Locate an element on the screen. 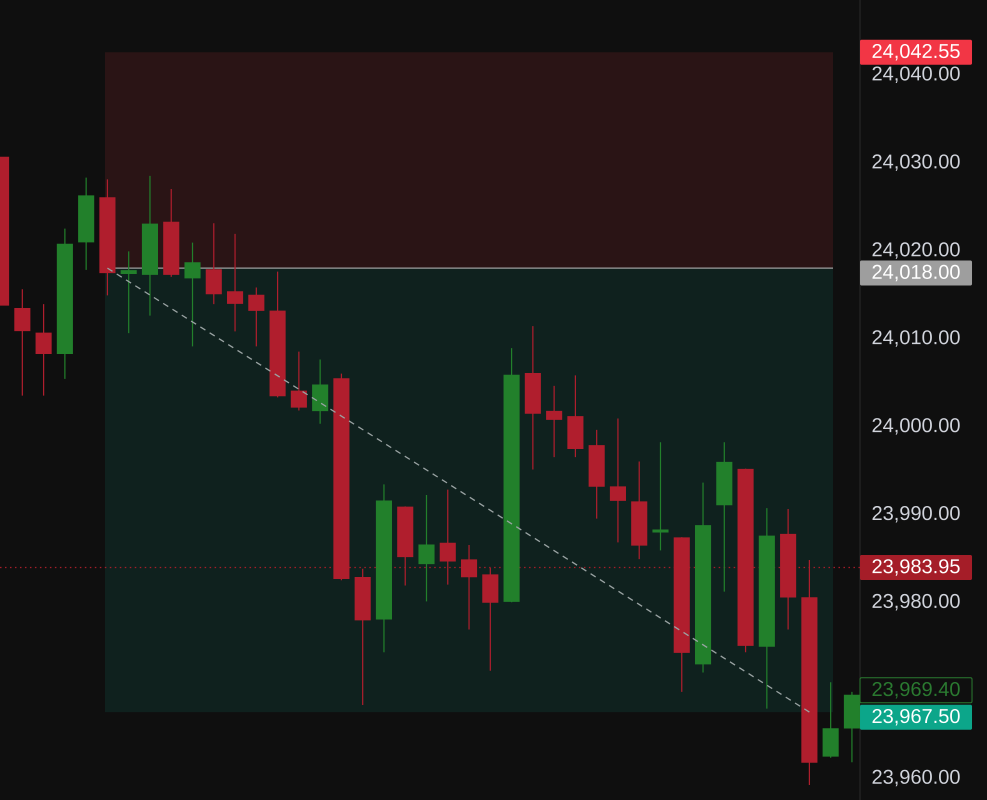  y-tick-label: 24,010.00 is located at coordinates (916, 338).